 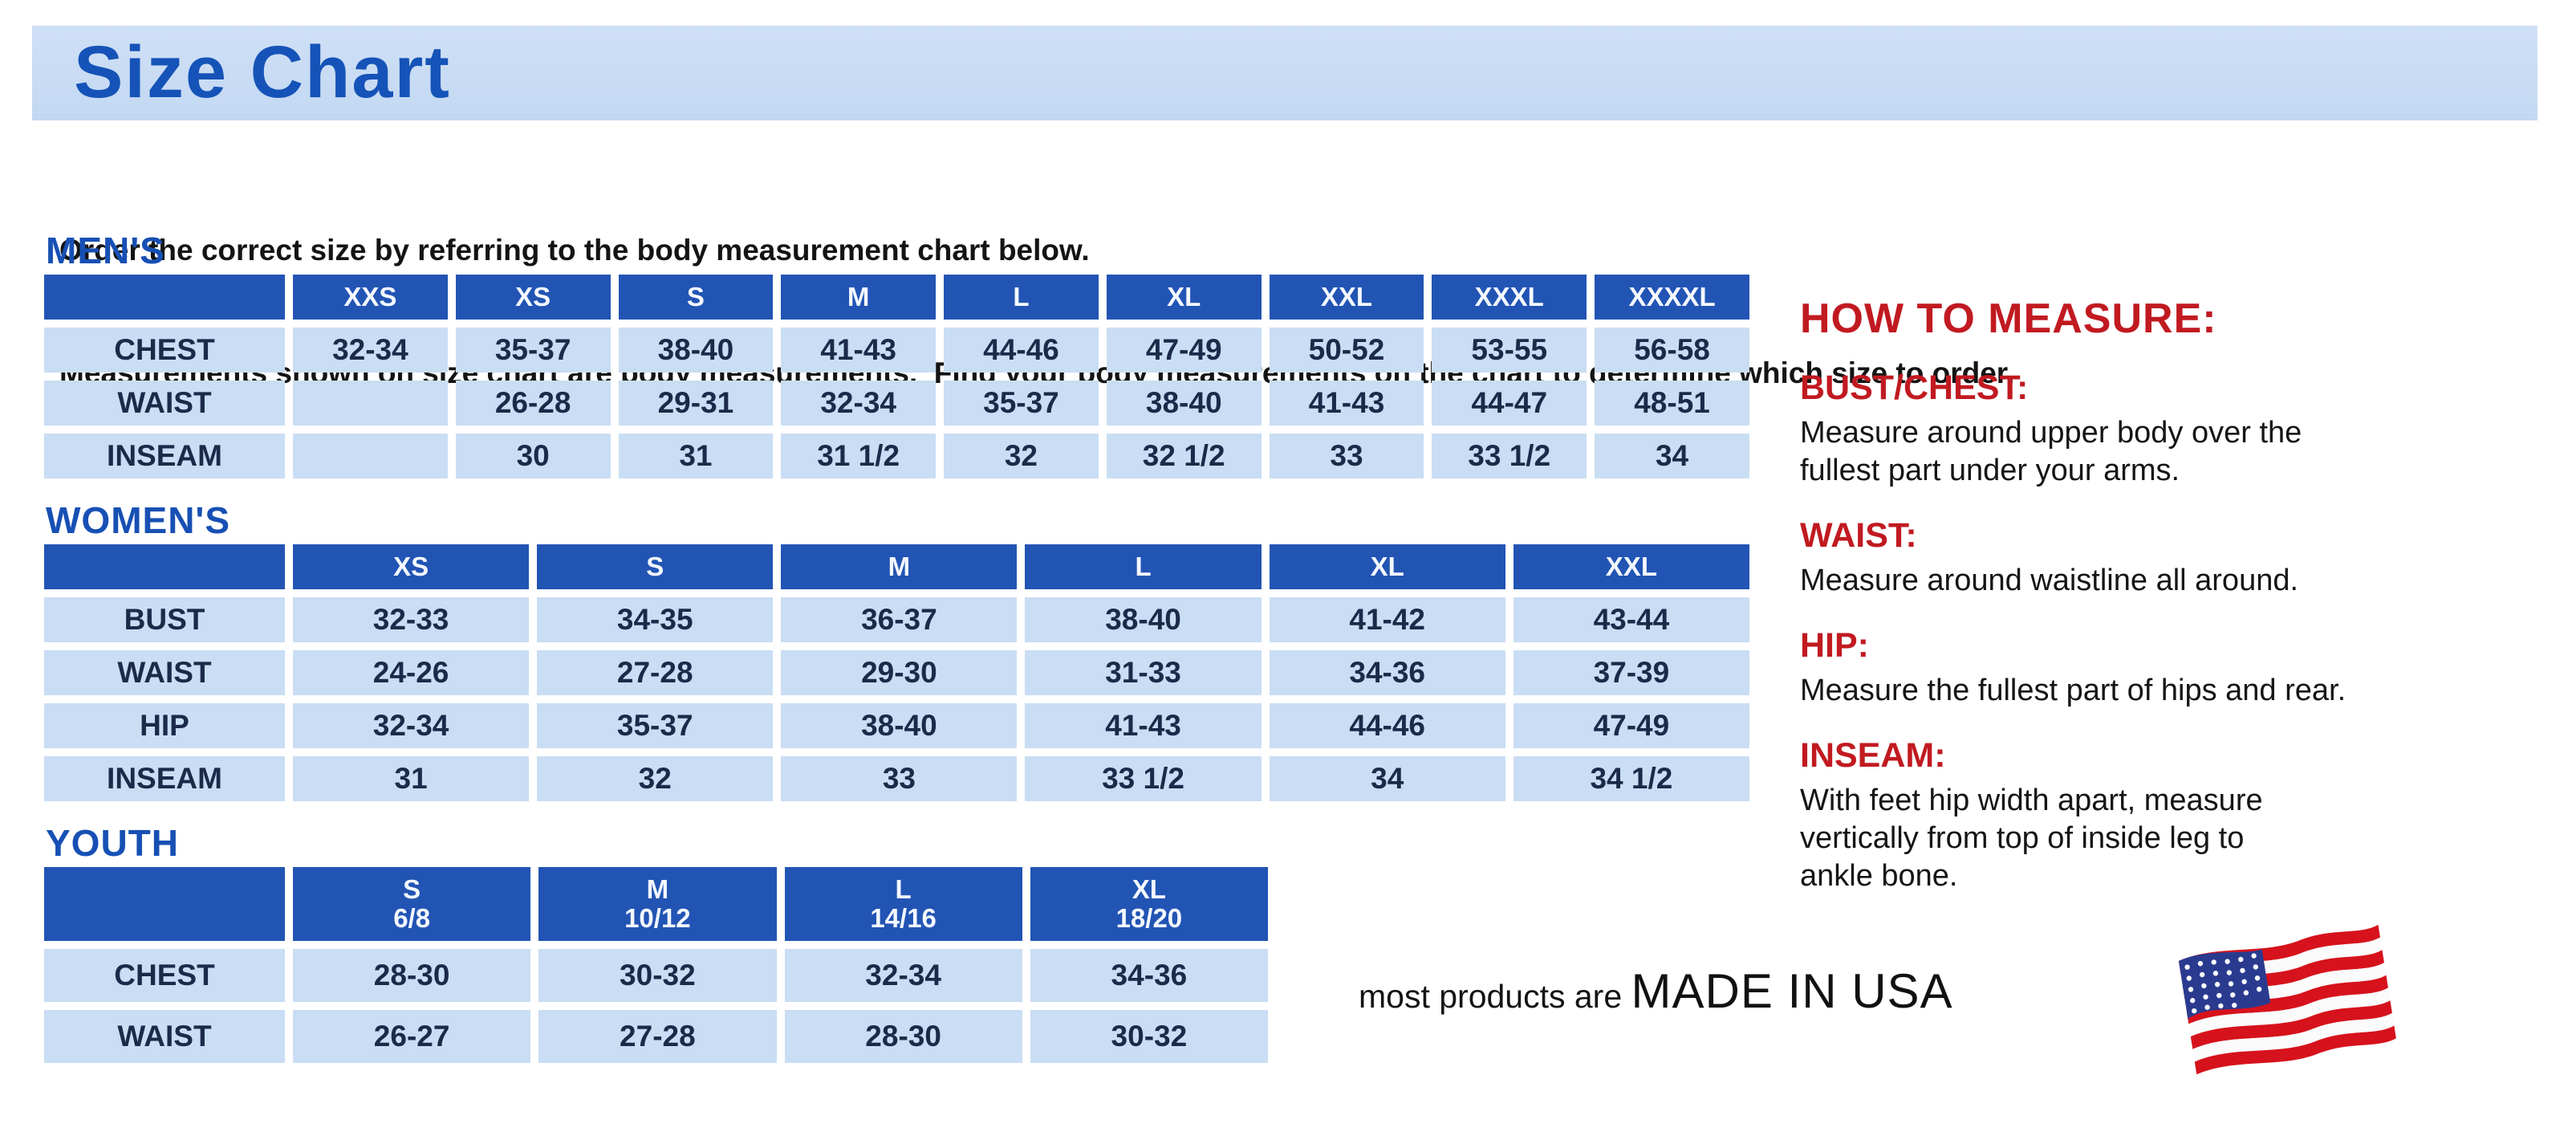 I want to click on size-column-header: XXXXL, so click(x=1672, y=297).